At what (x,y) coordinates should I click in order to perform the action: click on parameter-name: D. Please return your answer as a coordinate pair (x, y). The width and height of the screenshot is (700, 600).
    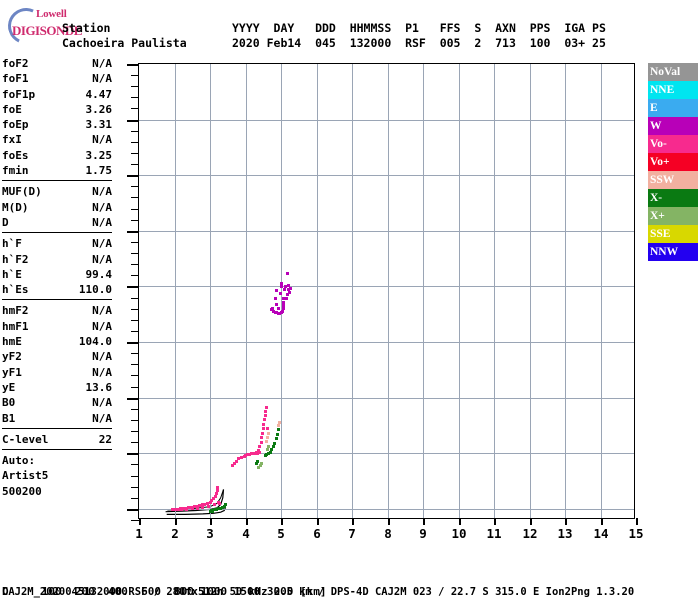
    Looking at the image, I should click on (5, 222).